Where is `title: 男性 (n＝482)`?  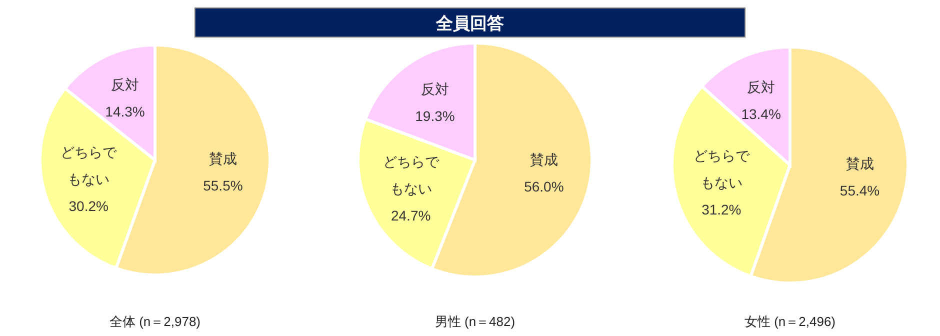 title: 男性 (n＝482) is located at coordinates (475, 321).